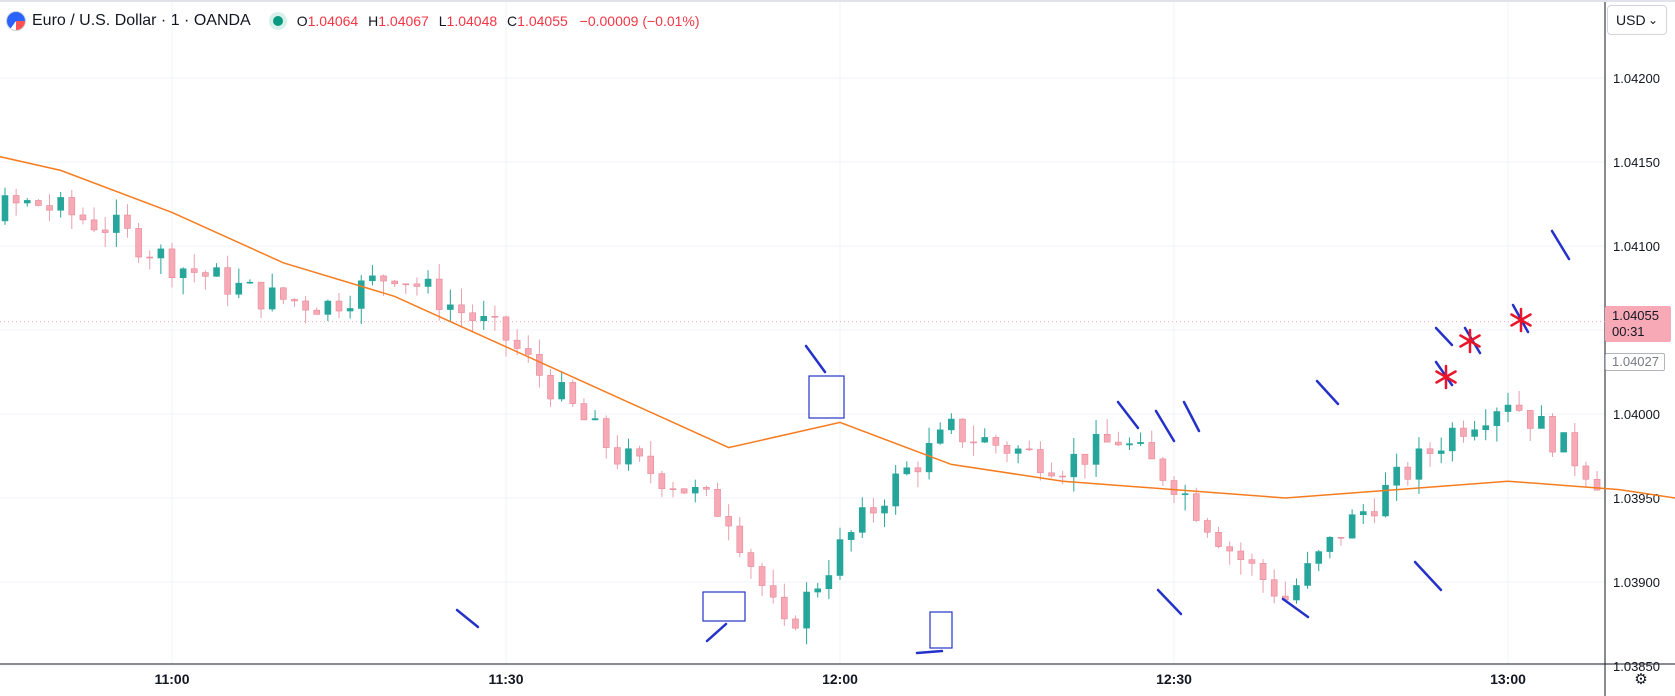  I want to click on currency-label: USD, so click(1631, 20).